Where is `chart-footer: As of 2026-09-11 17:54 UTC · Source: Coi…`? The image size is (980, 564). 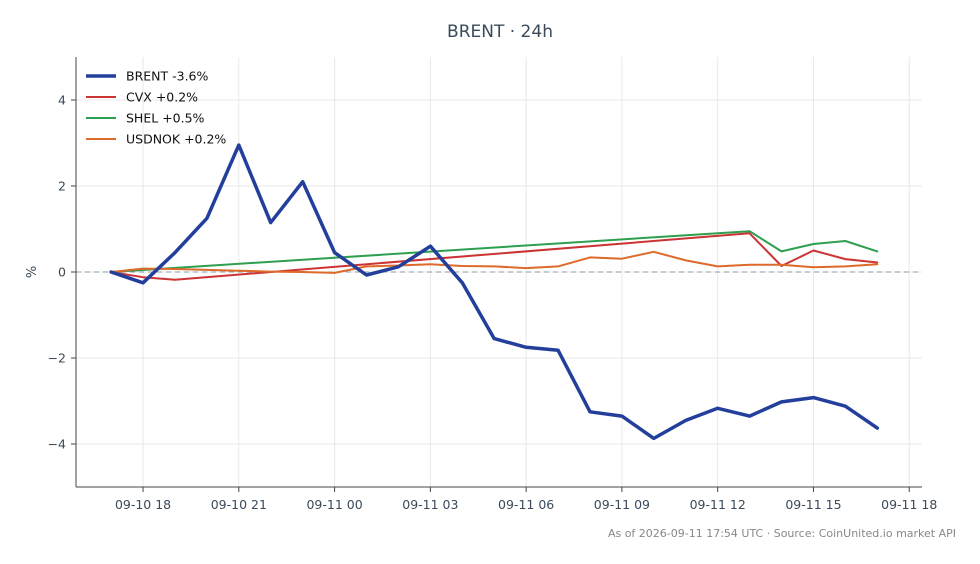
chart-footer: As of 2026-09-11 17:54 UTC · Source: Coi… is located at coordinates (782, 533).